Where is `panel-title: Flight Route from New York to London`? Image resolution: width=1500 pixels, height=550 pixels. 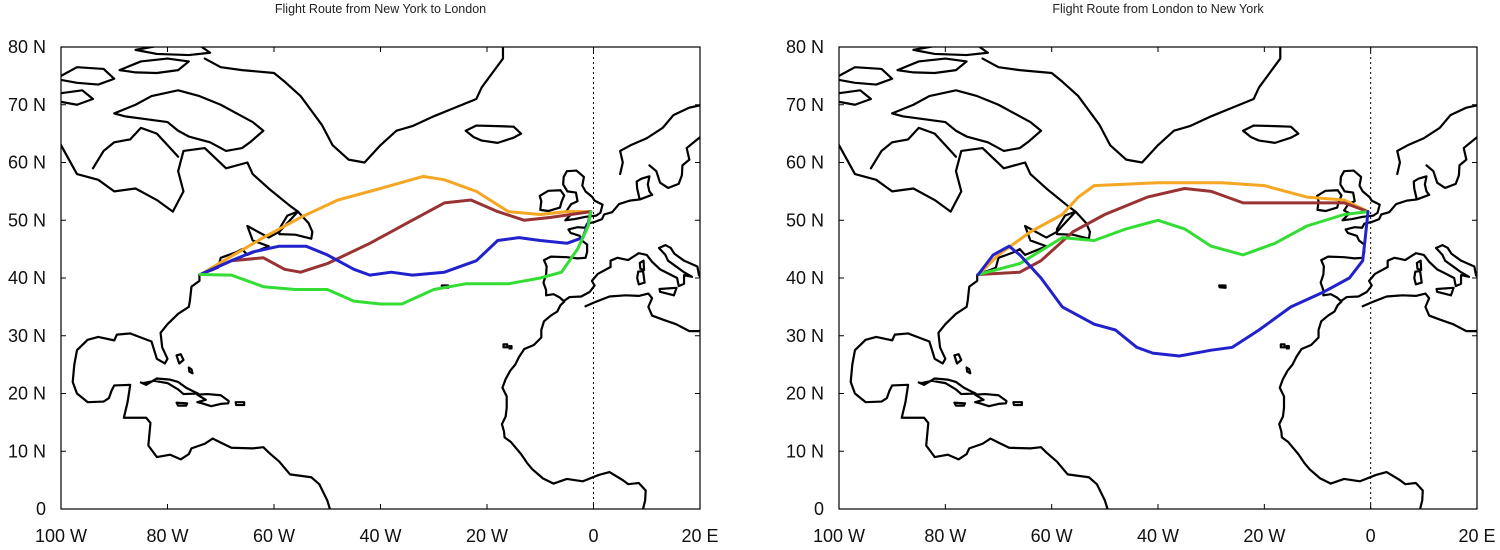
panel-title: Flight Route from New York to London is located at coordinates (380, 9).